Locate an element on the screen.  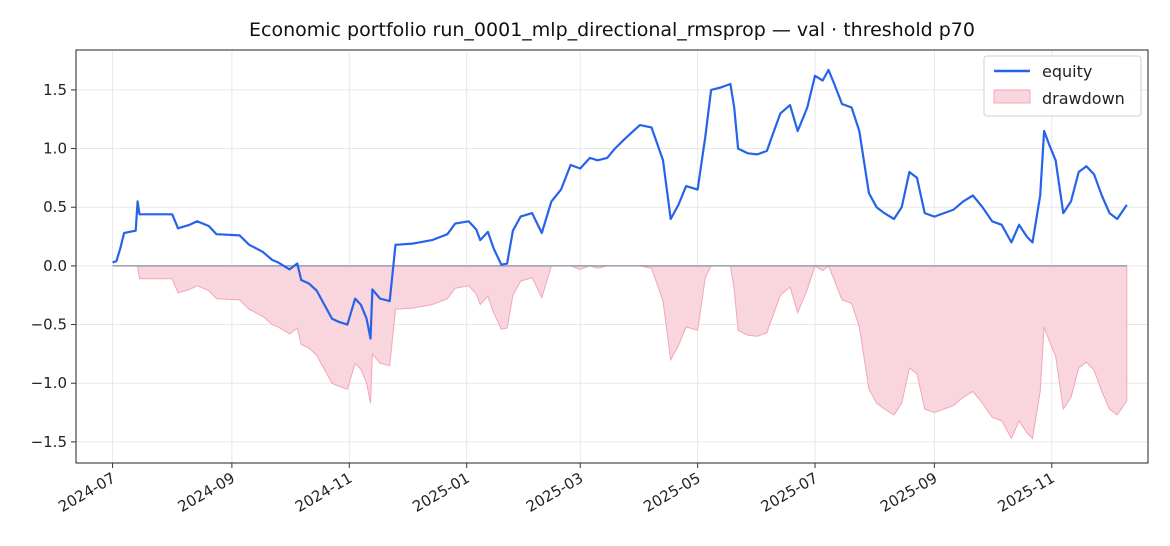
x-tick-label: 2025-01 is located at coordinates (440, 492).